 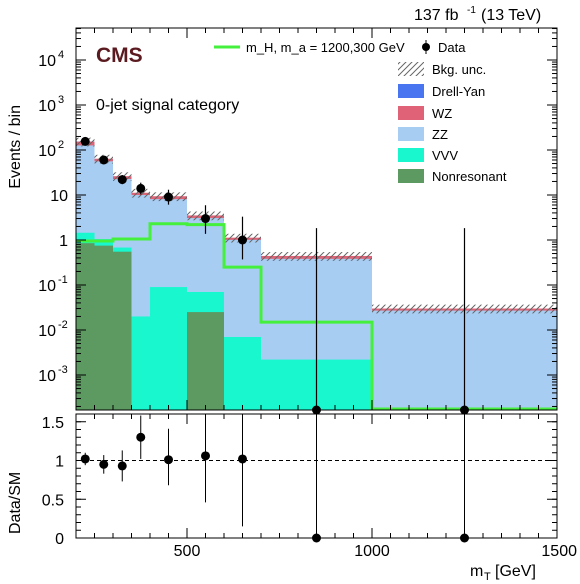 I want to click on x-axis-title-unit: [GeV], so click(x=515, y=571).